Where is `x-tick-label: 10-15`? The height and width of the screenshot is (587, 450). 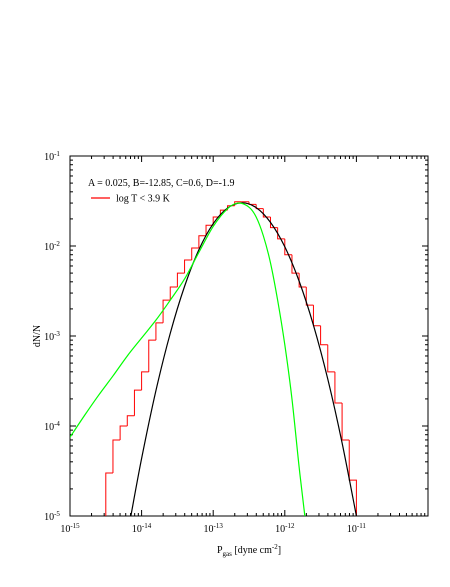
x-tick-label: 10-15 is located at coordinates (70, 528).